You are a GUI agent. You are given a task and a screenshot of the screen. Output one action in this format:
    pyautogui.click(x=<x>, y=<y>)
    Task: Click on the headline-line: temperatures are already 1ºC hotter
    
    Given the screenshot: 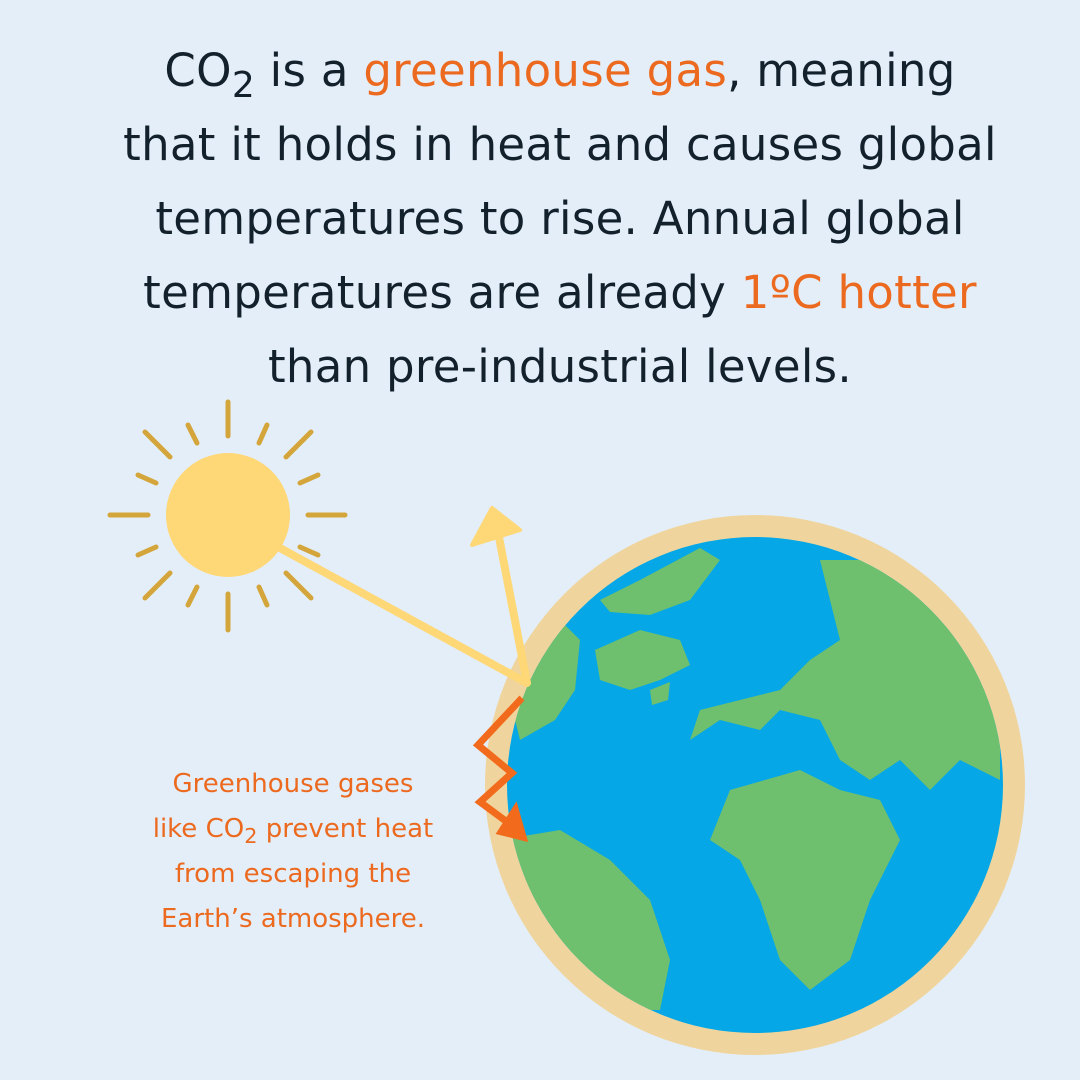 What is the action you would take?
    pyautogui.click(x=560, y=293)
    